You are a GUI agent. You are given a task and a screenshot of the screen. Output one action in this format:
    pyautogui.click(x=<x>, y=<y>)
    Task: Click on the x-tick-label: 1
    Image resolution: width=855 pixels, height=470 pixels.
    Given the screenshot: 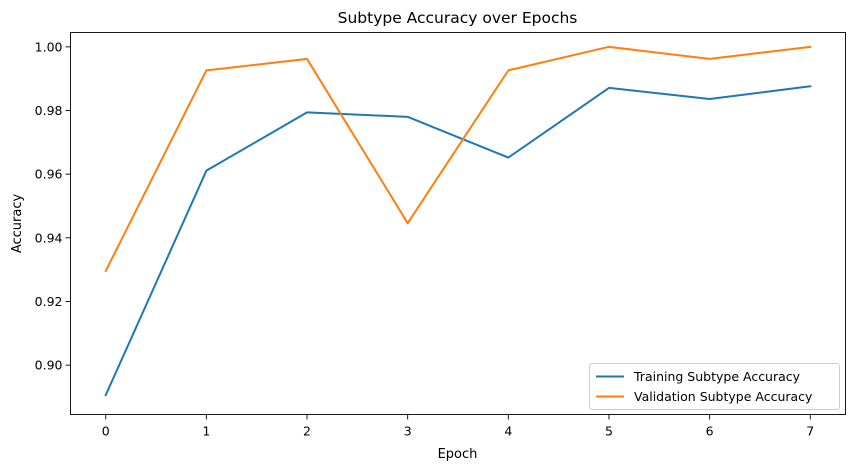 What is the action you would take?
    pyautogui.click(x=206, y=431)
    